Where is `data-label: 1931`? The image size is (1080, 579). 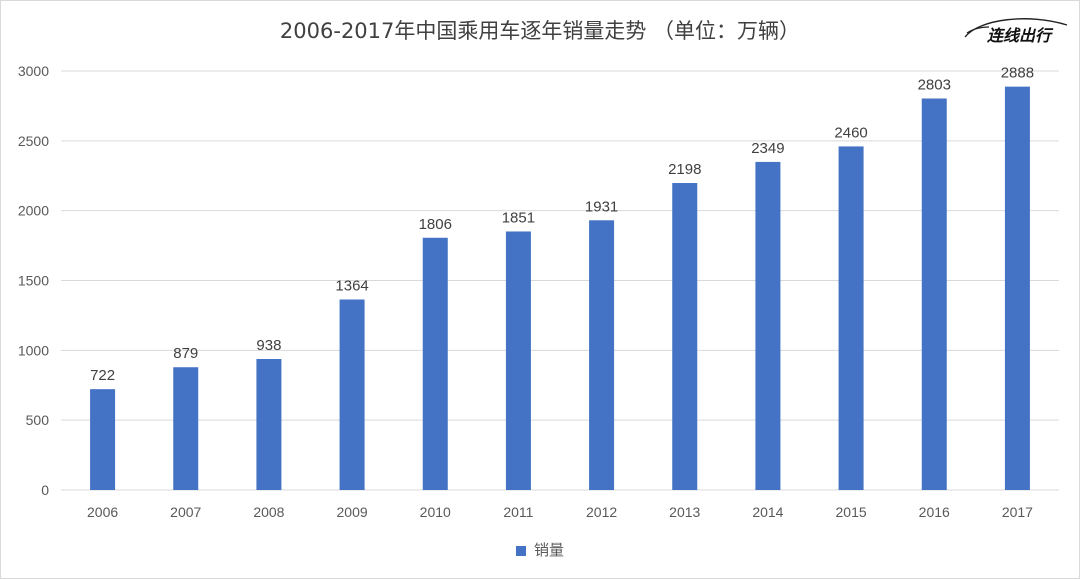
data-label: 1931 is located at coordinates (601, 206).